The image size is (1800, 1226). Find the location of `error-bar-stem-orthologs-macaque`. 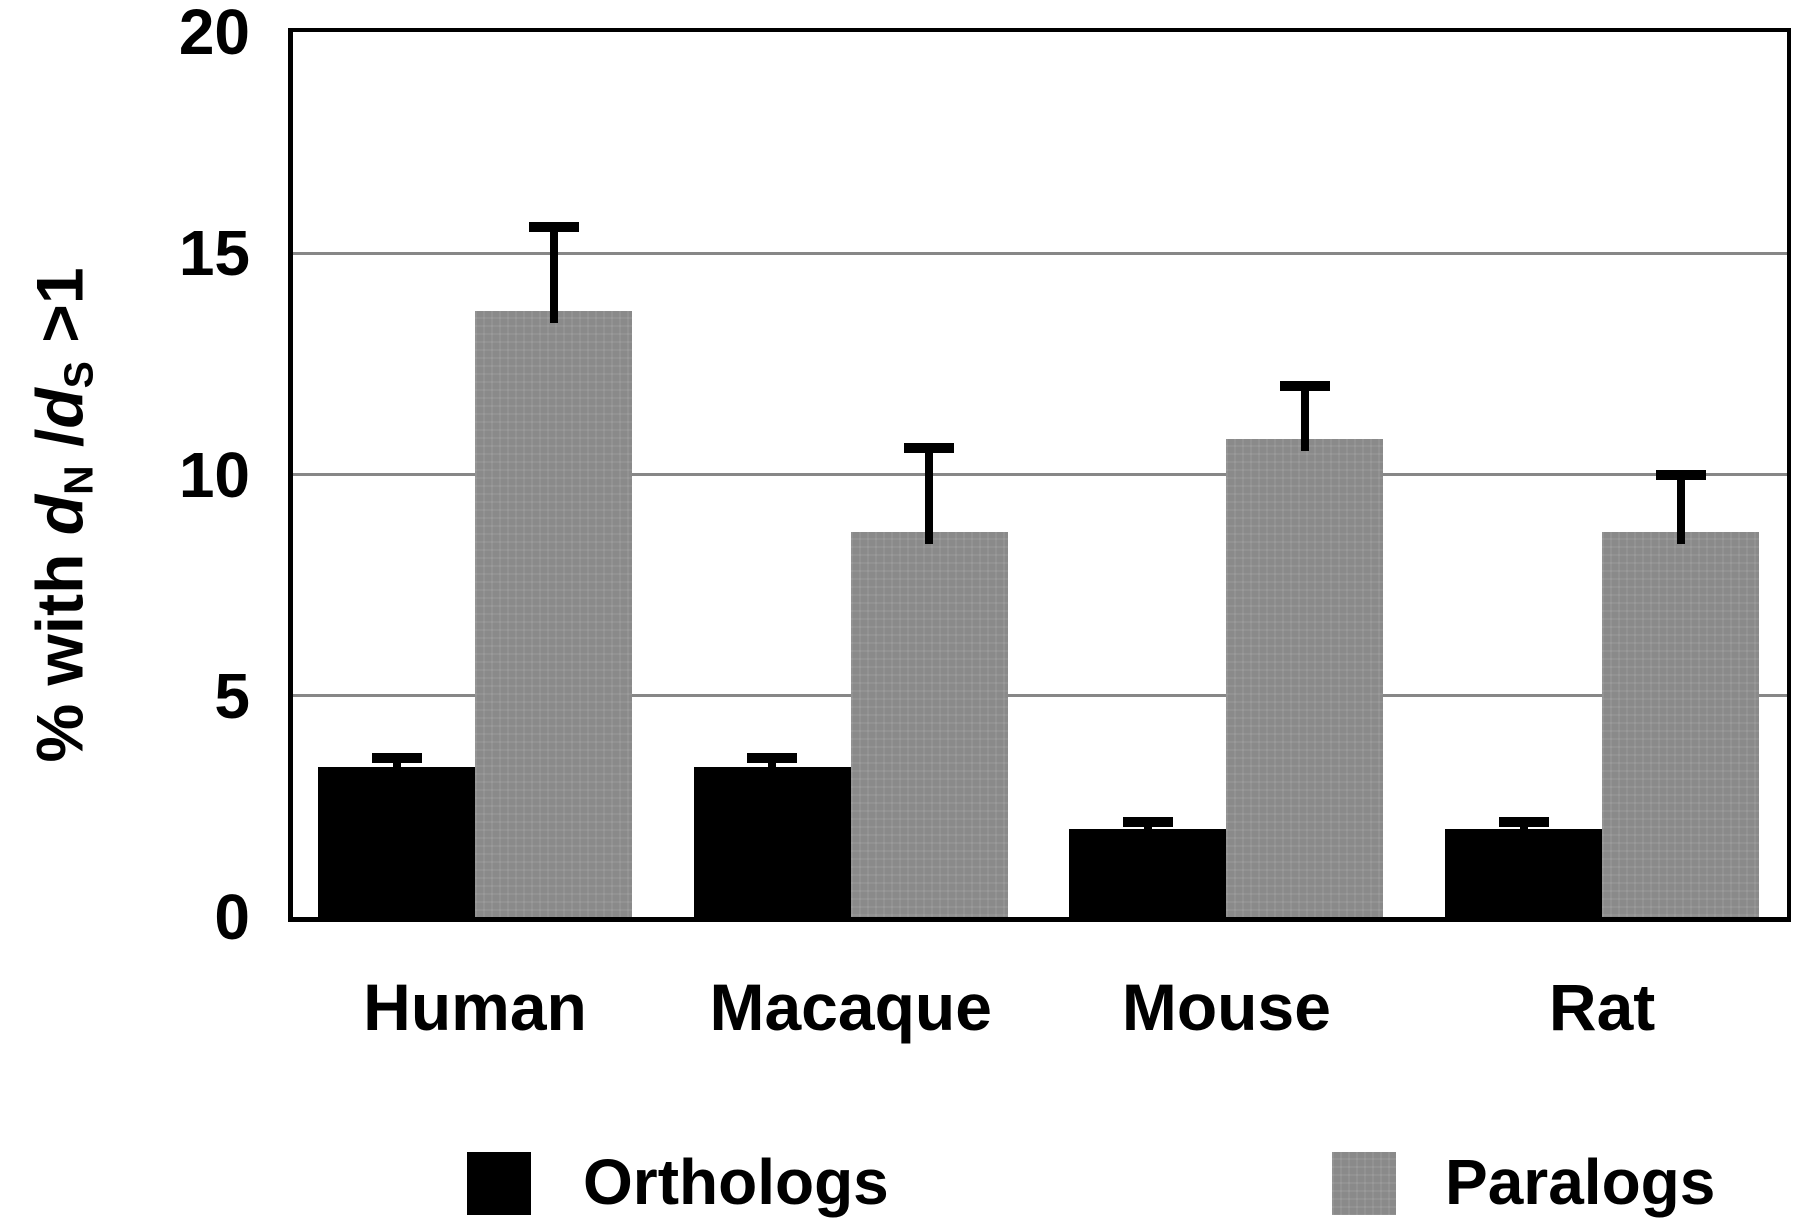

error-bar-stem-orthologs-macaque is located at coordinates (772, 768).